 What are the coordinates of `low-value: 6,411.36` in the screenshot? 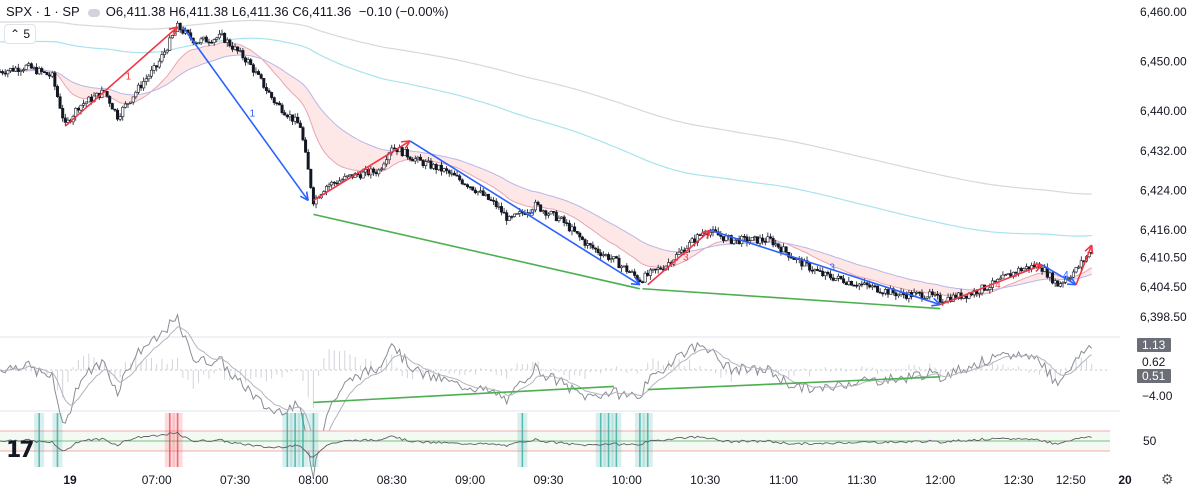 It's located at (263, 11).